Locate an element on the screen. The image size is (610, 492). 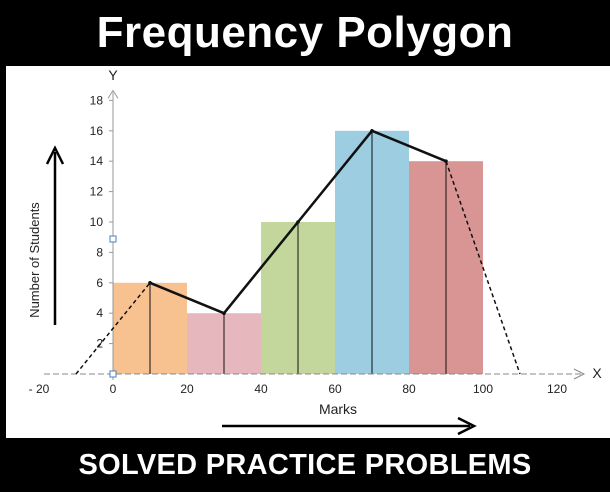
y-axis-marker is located at coordinates (113, 239).